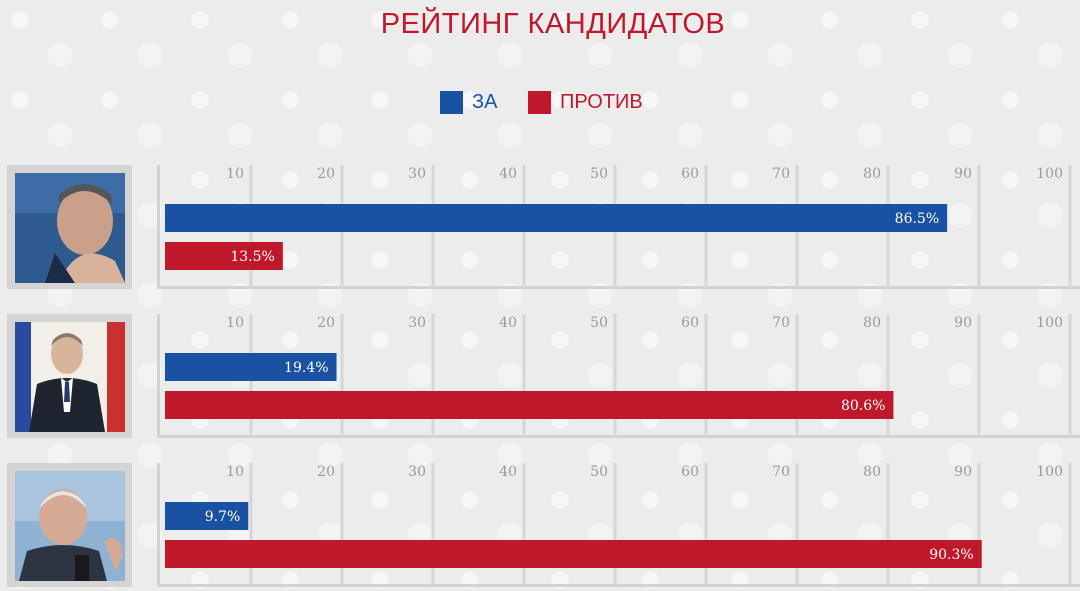 Image resolution: width=1080 pixels, height=591 pixels. I want to click on legend-swatch-against, so click(539, 102).